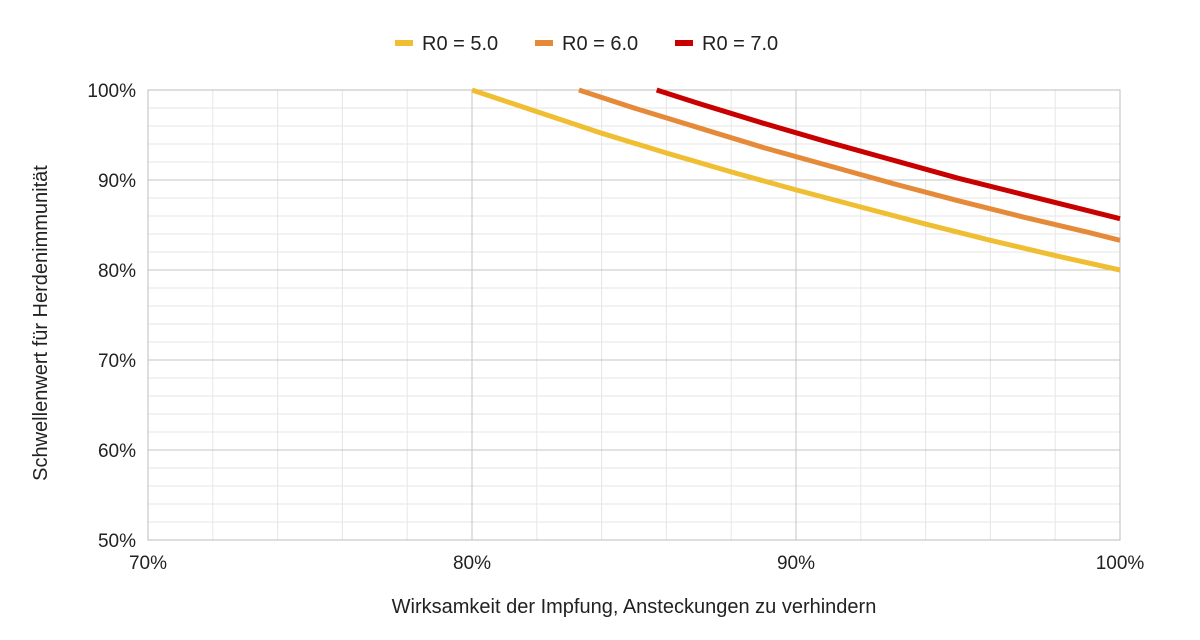 The height and width of the screenshot is (640, 1200). Describe the element at coordinates (460, 44) in the screenshot. I see `legend-label: R0 = 5.0` at that location.